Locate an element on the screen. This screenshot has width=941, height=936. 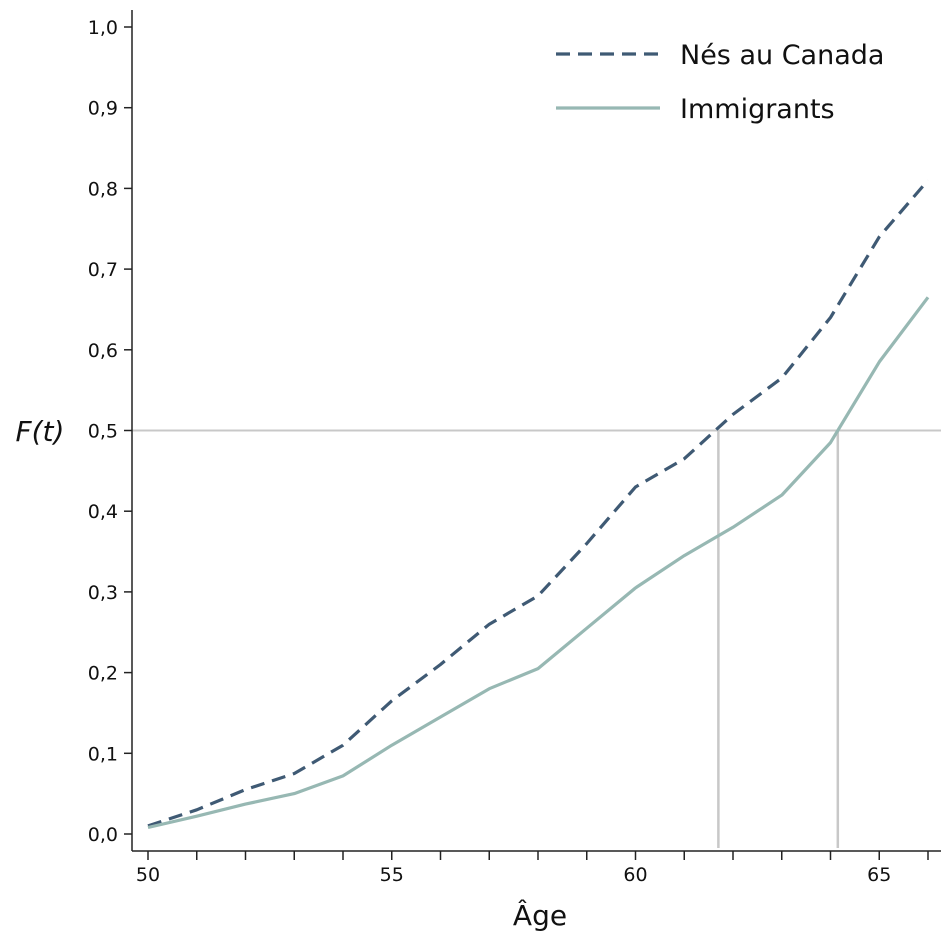
y-axis-title: F(t) is located at coordinates (40, 431).